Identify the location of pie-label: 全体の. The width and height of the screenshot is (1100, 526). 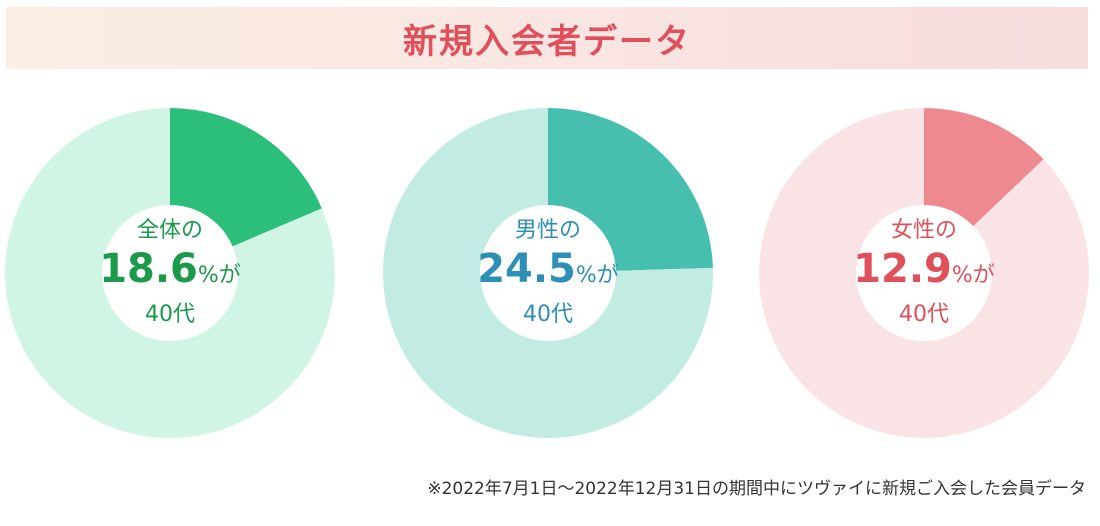
(169, 230).